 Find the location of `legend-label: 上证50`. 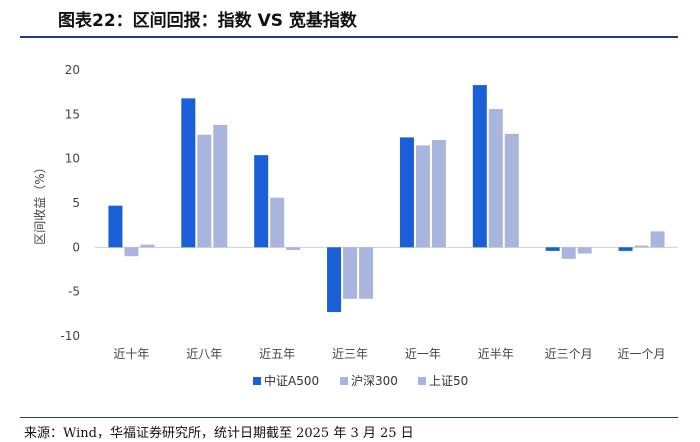

legend-label: 上证50 is located at coordinates (448, 381).